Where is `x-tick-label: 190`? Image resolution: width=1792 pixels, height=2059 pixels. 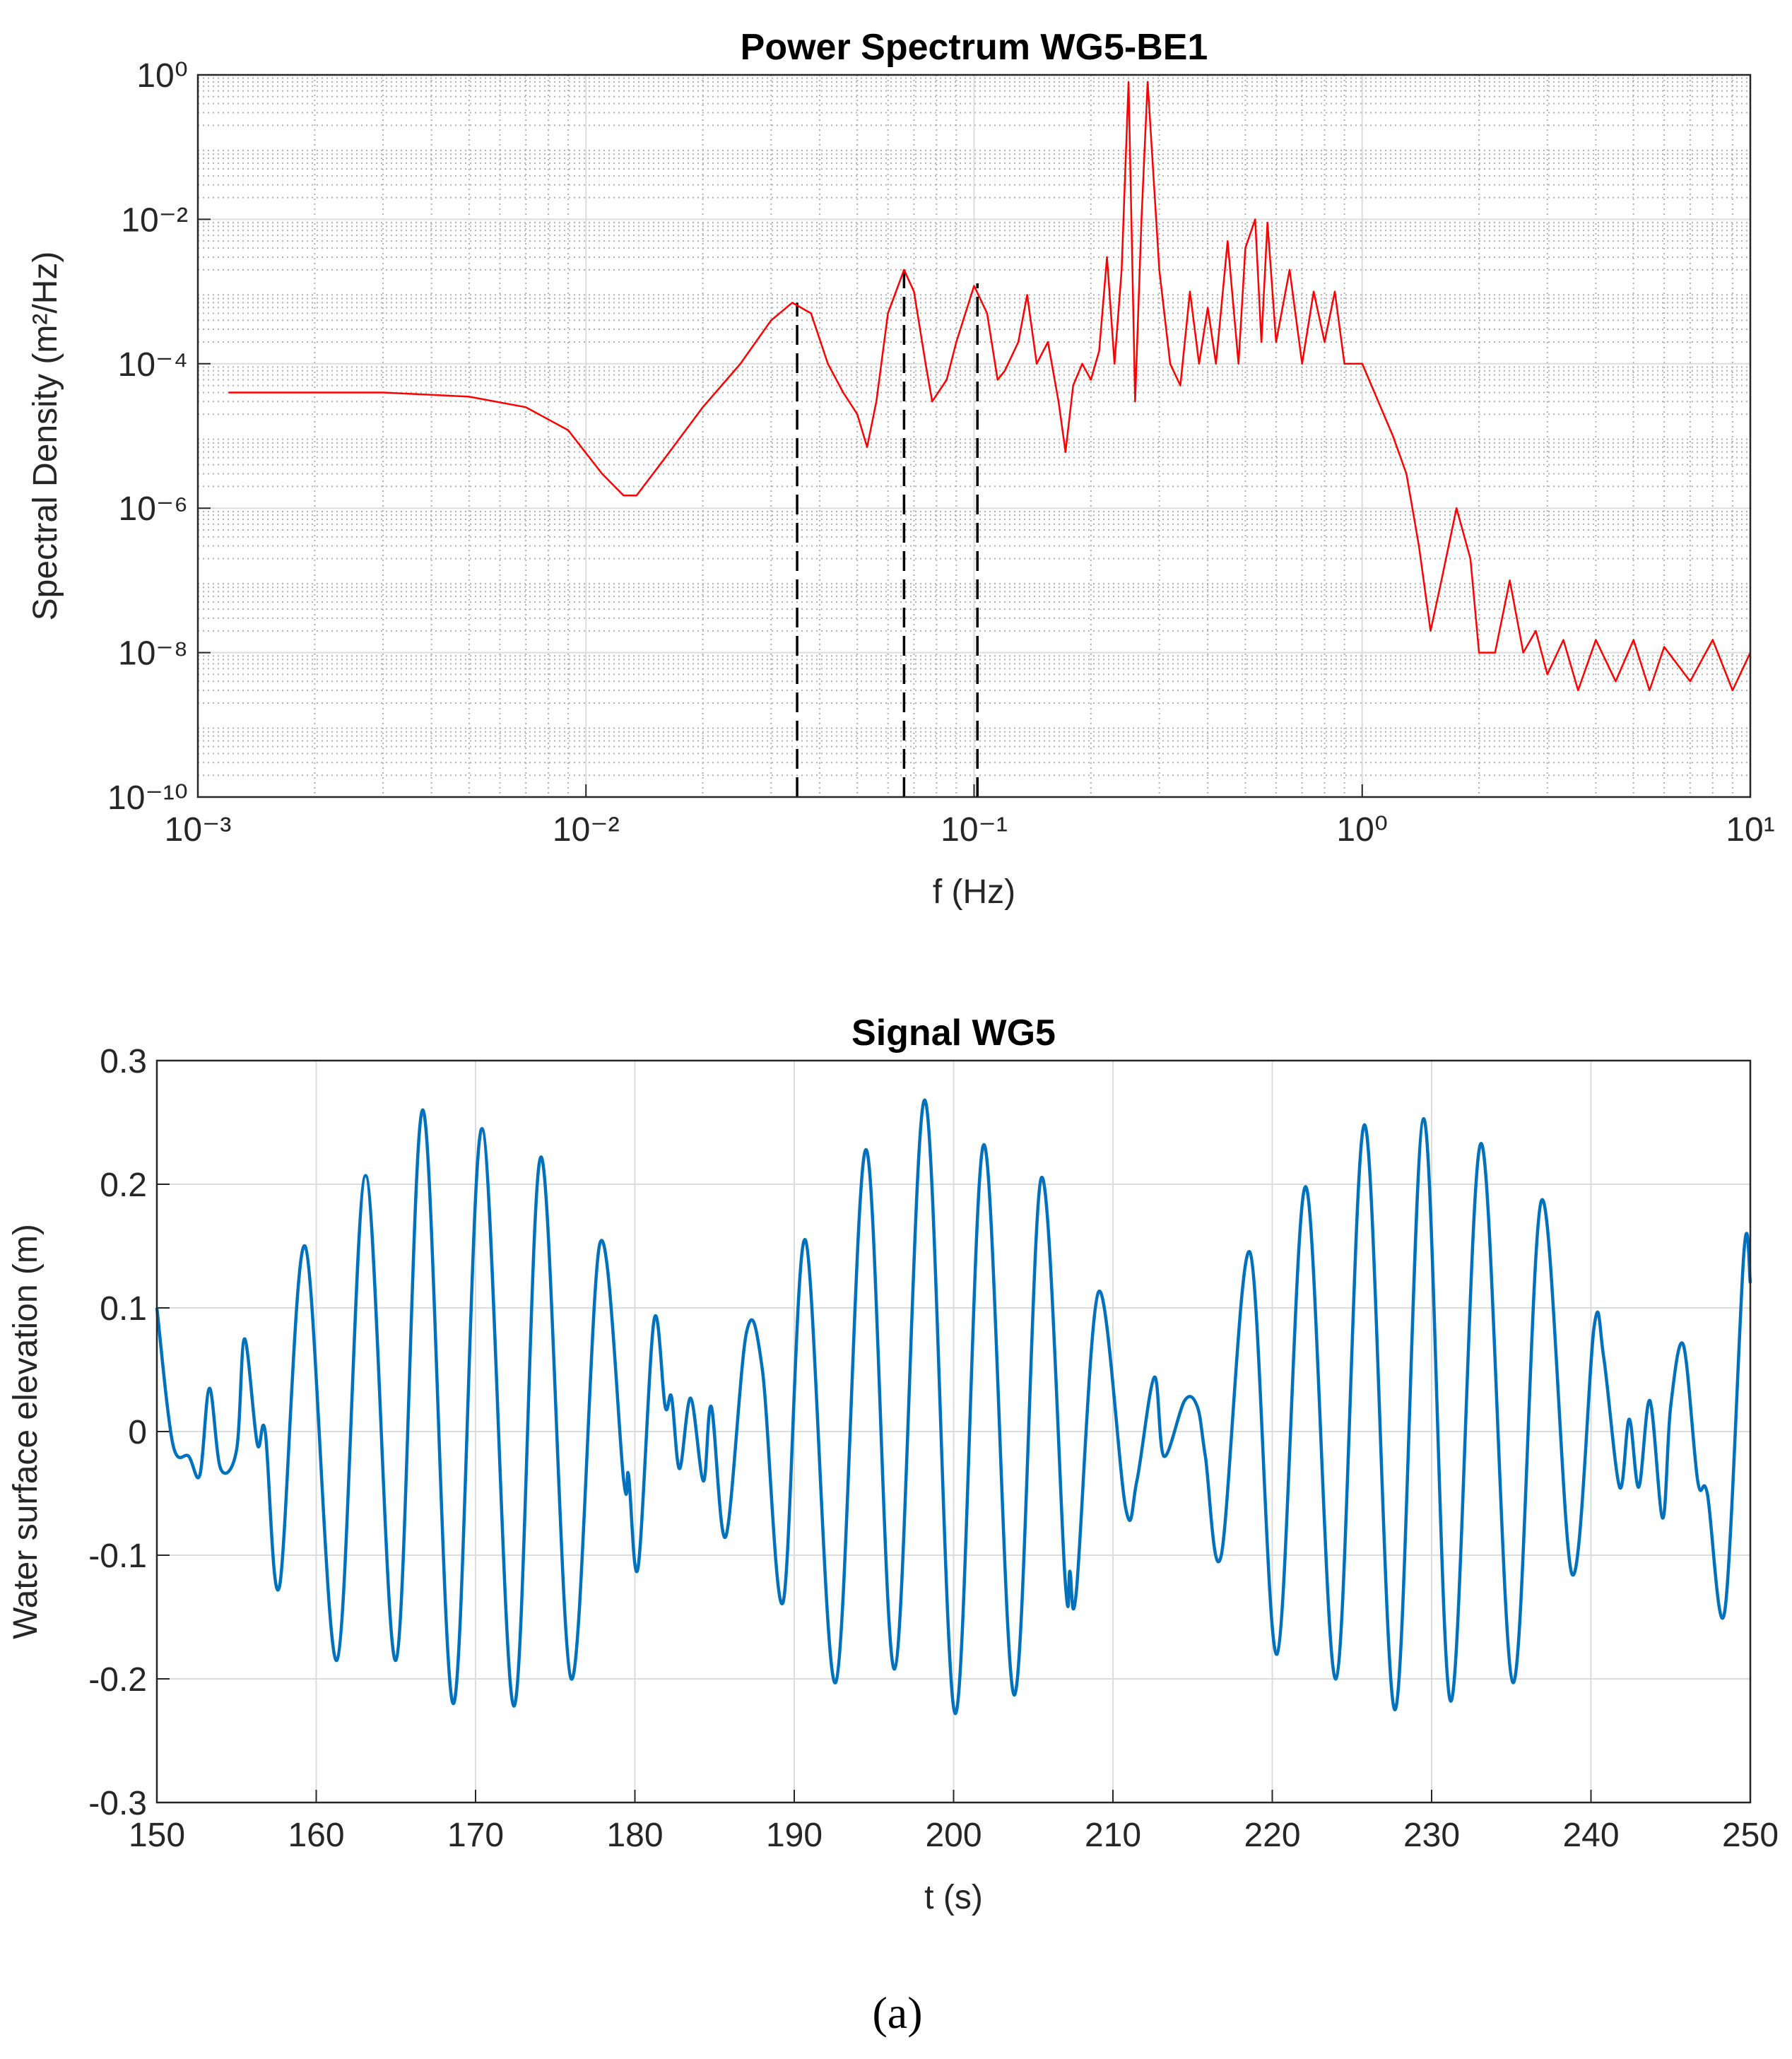 x-tick-label: 190 is located at coordinates (794, 1835).